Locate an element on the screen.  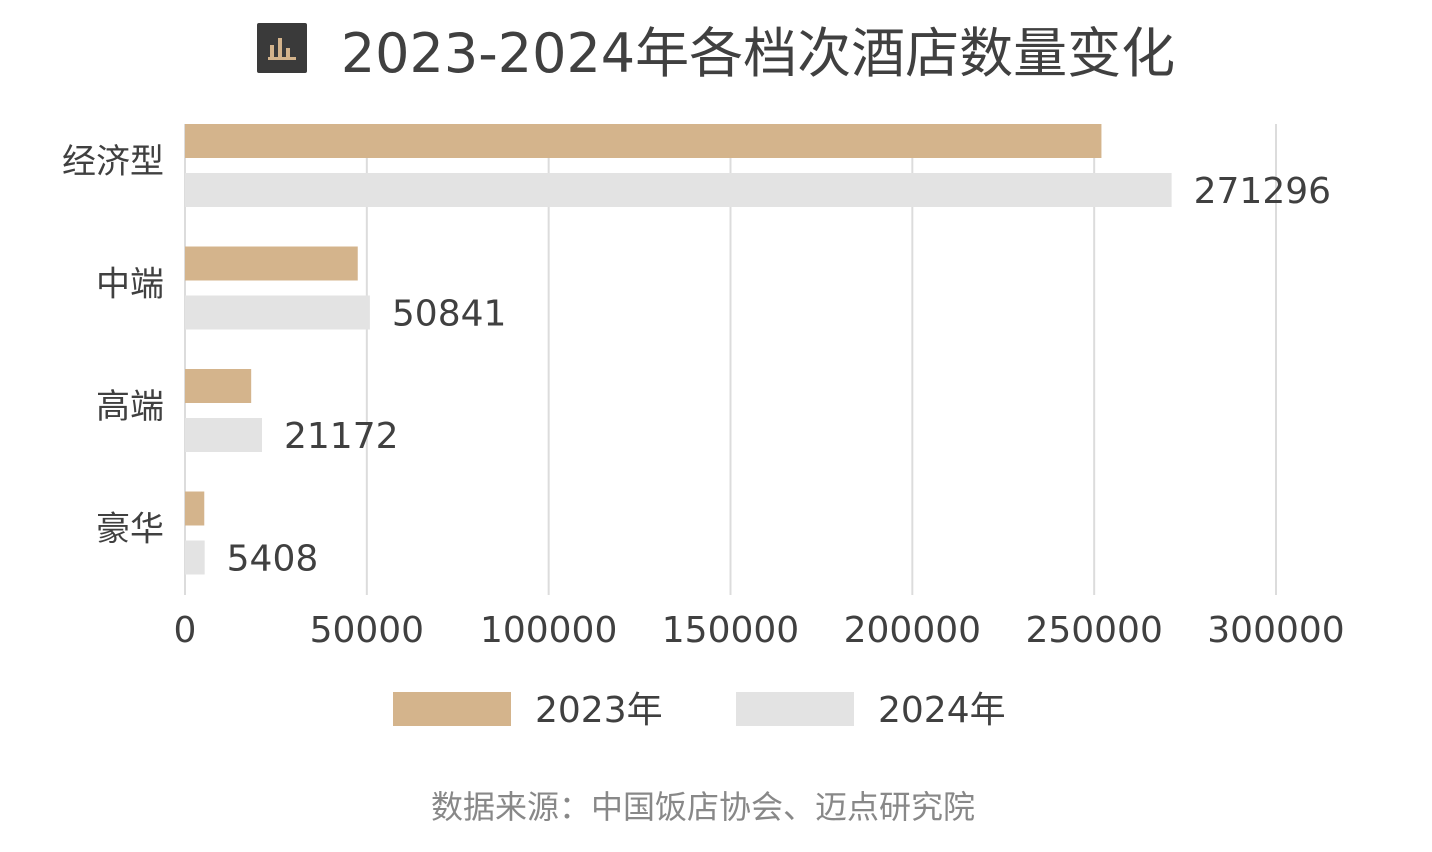
x-tick-label: 300000 is located at coordinates (1275, 630).